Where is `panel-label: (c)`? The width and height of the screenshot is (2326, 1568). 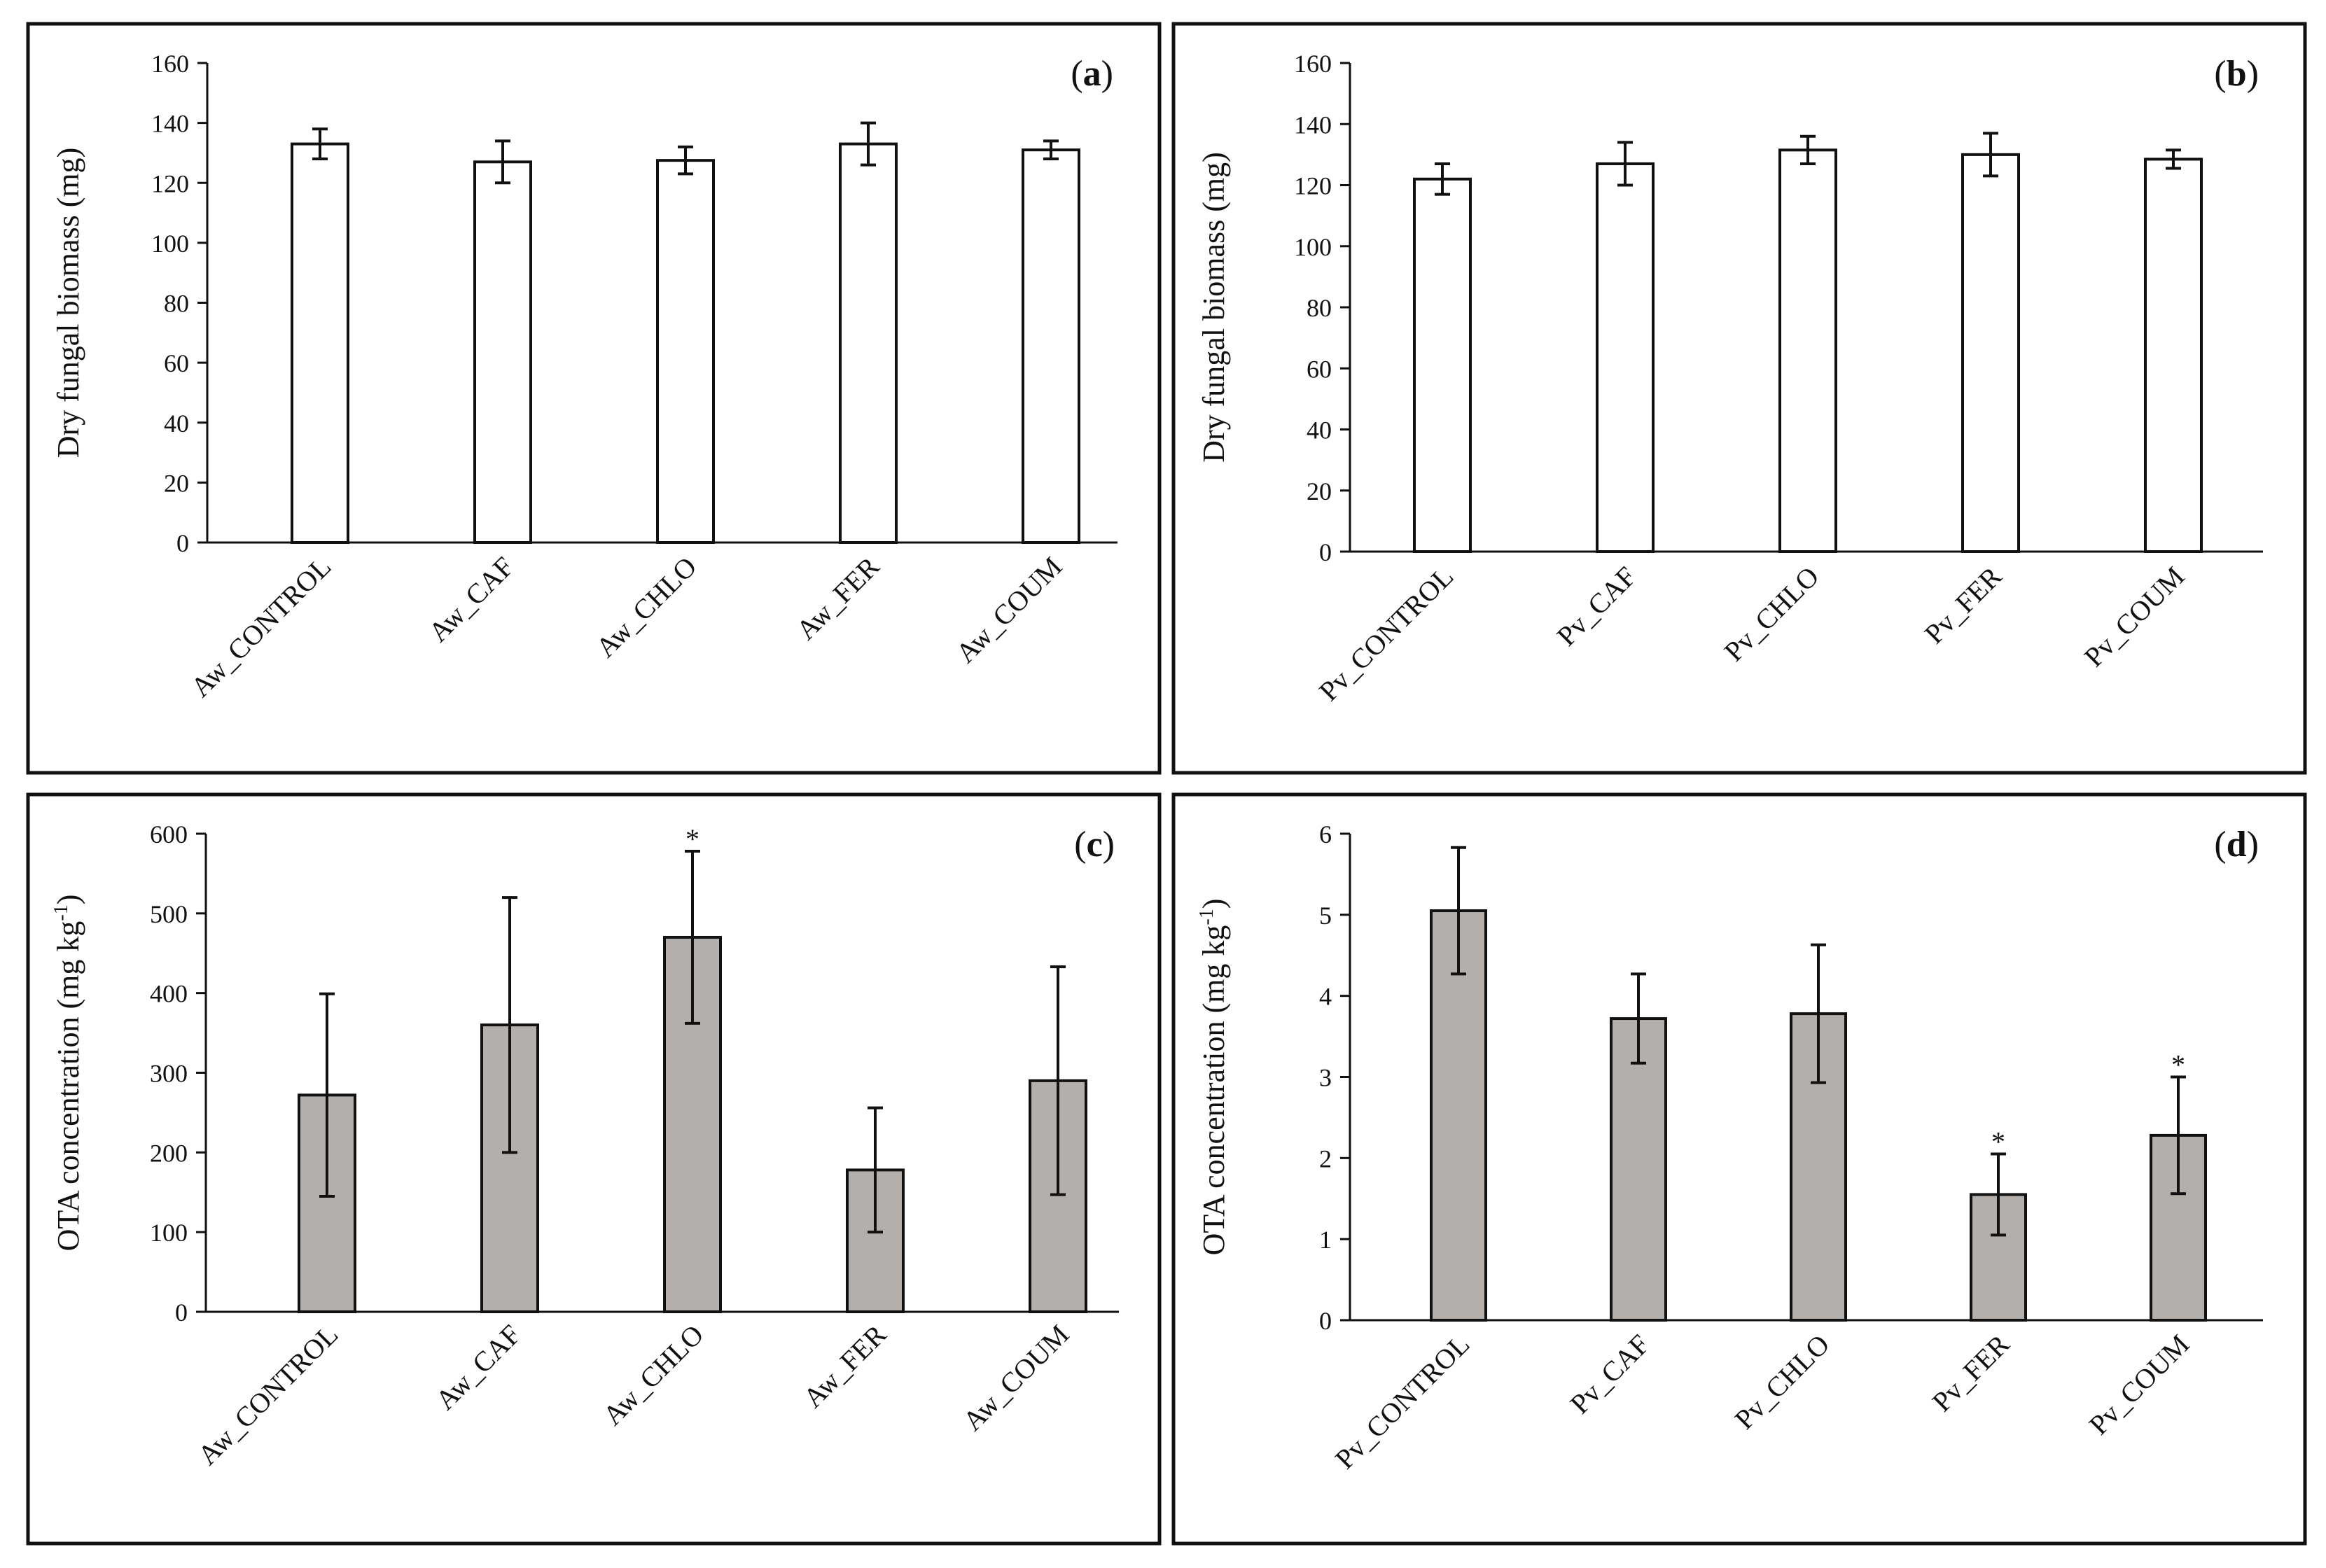
panel-label: (c) is located at coordinates (1094, 844).